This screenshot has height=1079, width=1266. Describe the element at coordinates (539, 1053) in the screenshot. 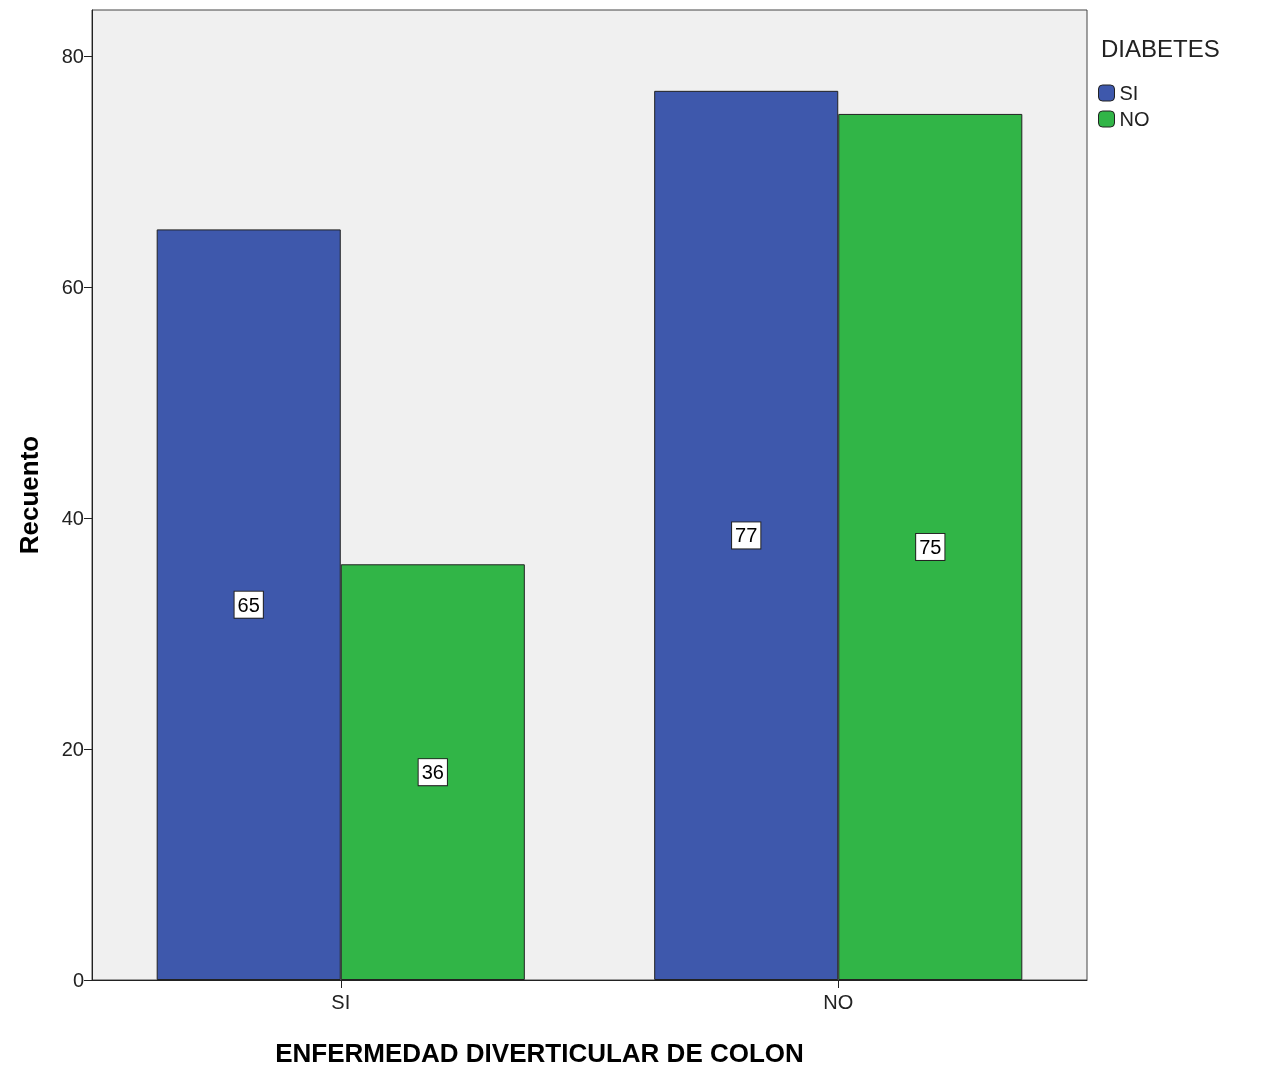

I see `x-axis-title: ENFERMEDAD DIVERTICULAR DE COLON` at that location.